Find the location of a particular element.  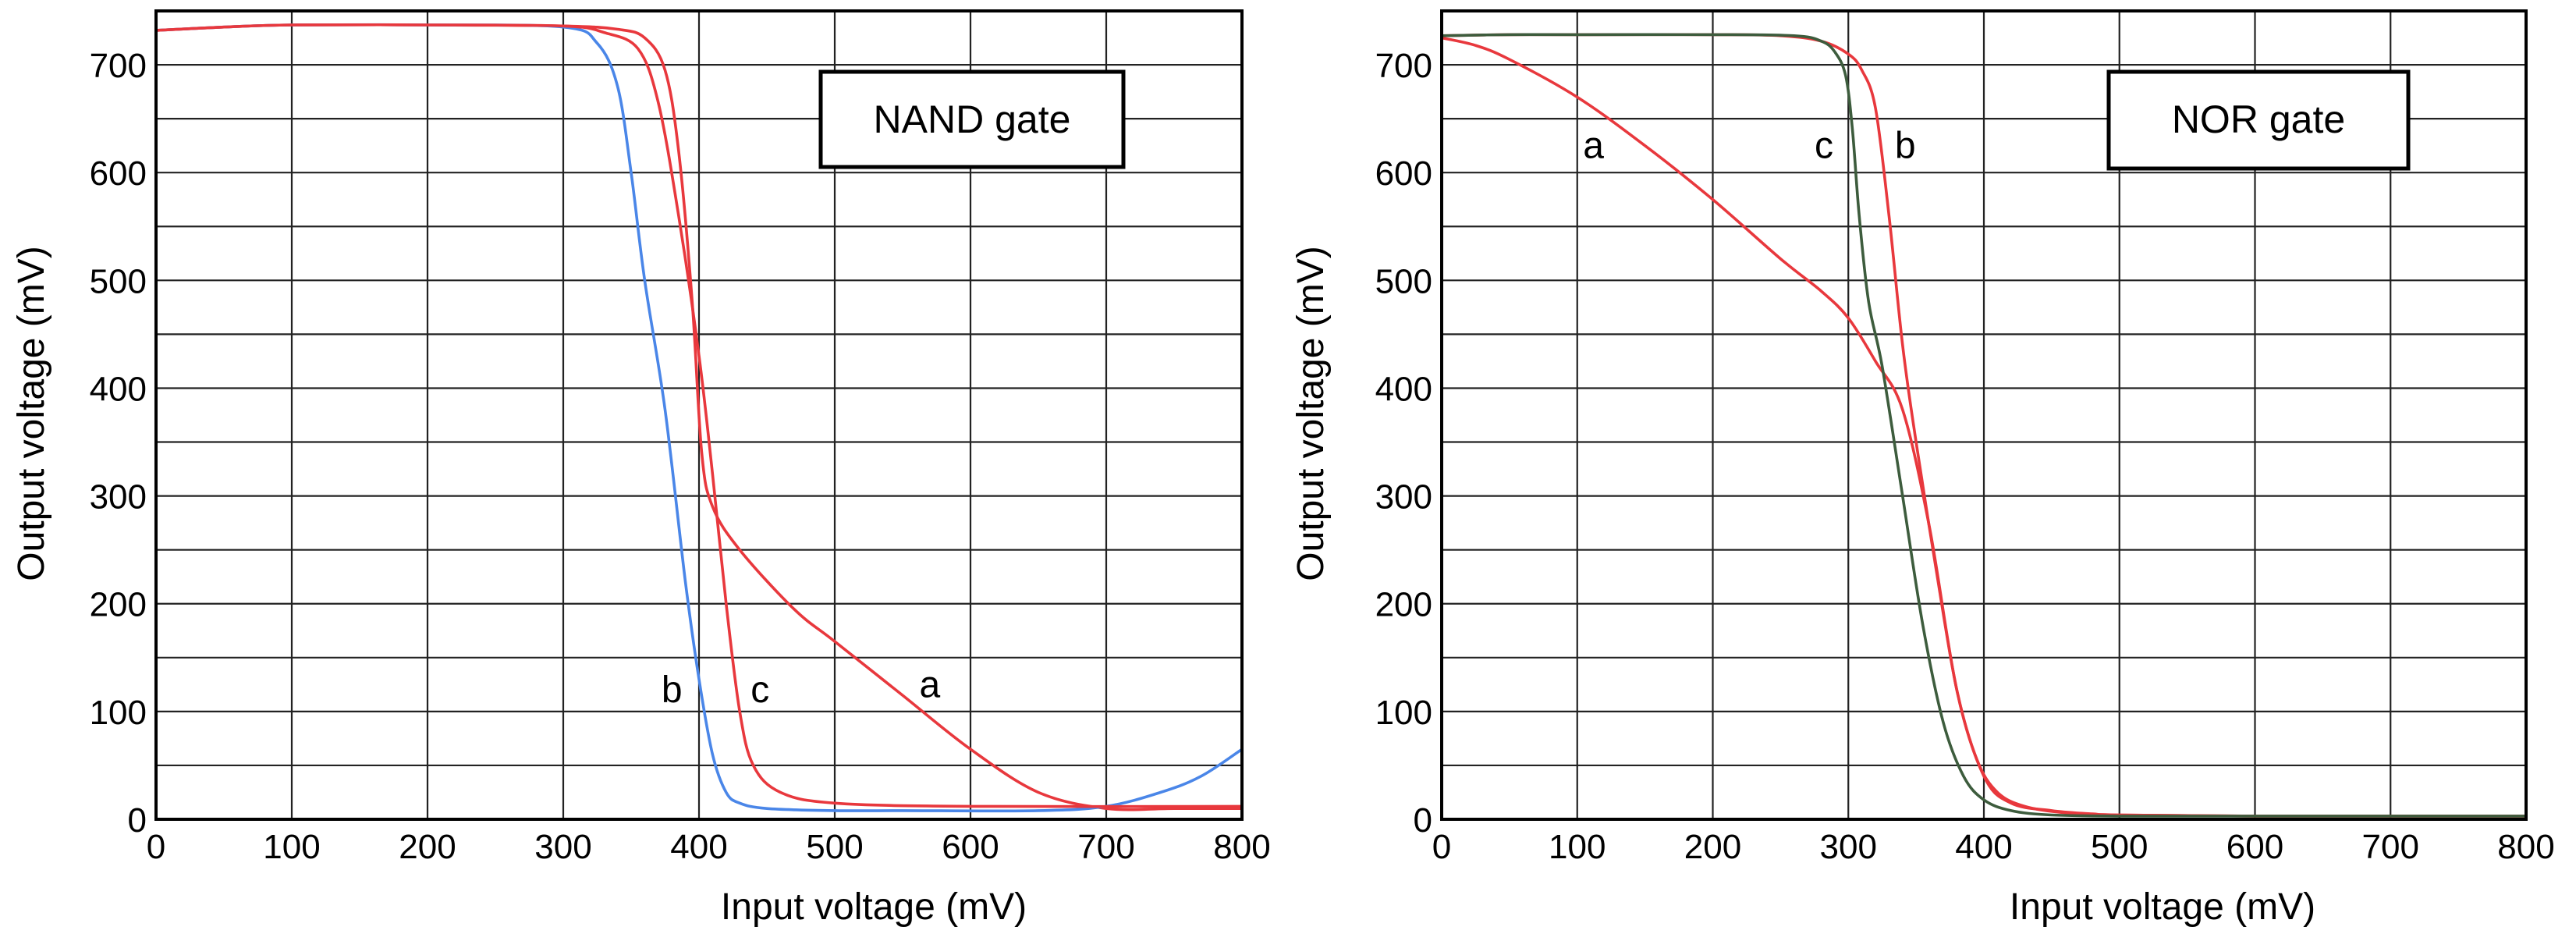

nor-y-tick-label: 600 is located at coordinates (1403, 173).